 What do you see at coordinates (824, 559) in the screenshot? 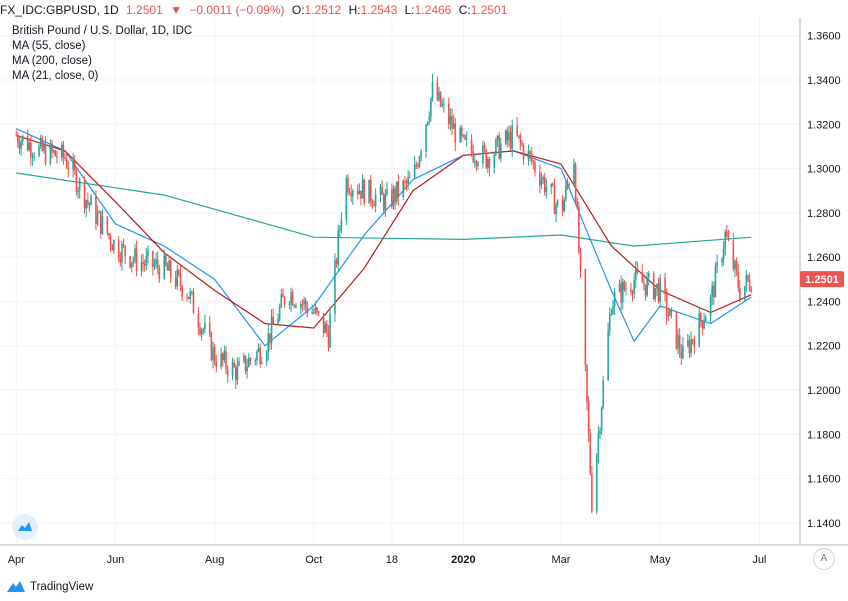
I see `auto-scale-button: A` at bounding box center [824, 559].